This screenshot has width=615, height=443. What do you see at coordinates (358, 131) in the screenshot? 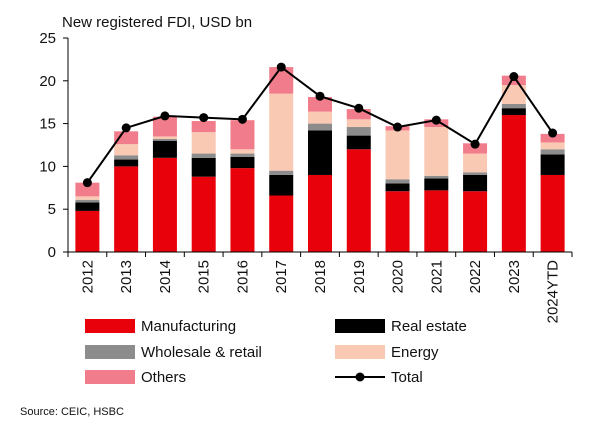
I see `bar-wholesale-retail-2019` at bounding box center [358, 131].